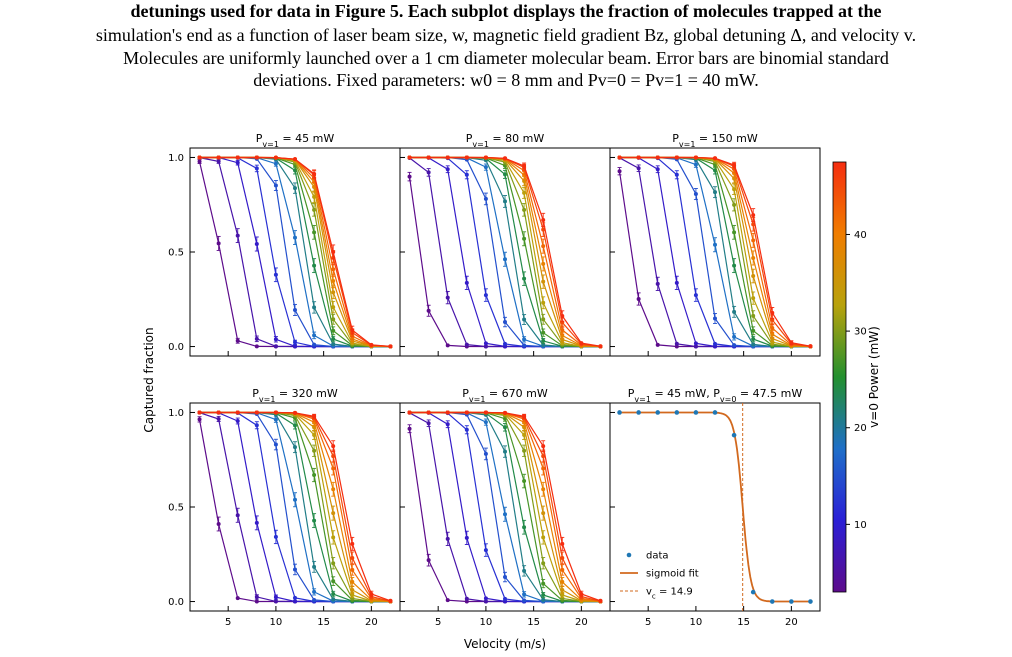 The height and width of the screenshot is (657, 1012). What do you see at coordinates (715, 140) in the screenshot?
I see `panel-title: Pv=1 = 150 mW` at bounding box center [715, 140].